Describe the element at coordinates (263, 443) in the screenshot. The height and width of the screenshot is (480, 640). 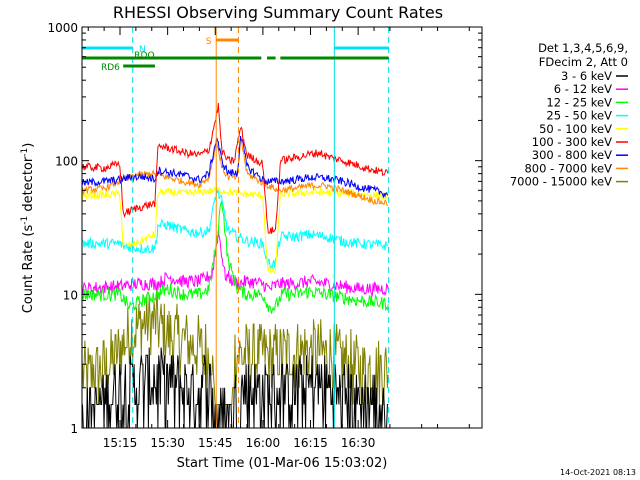
I see `x-tick-label: 16:00` at that location.